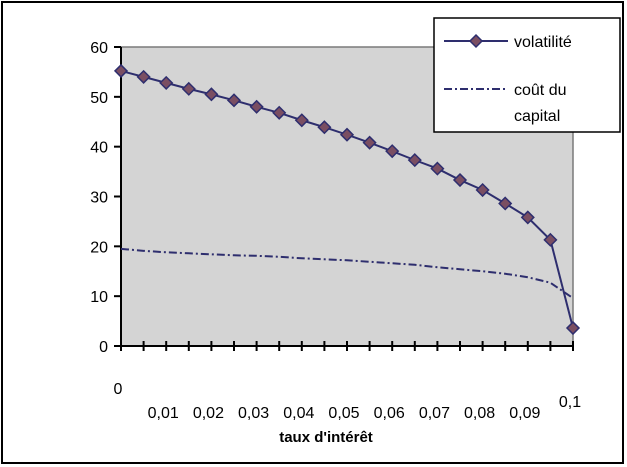  What do you see at coordinates (326, 437) in the screenshot?
I see `x-axis-title: taux d'intérêt` at bounding box center [326, 437].